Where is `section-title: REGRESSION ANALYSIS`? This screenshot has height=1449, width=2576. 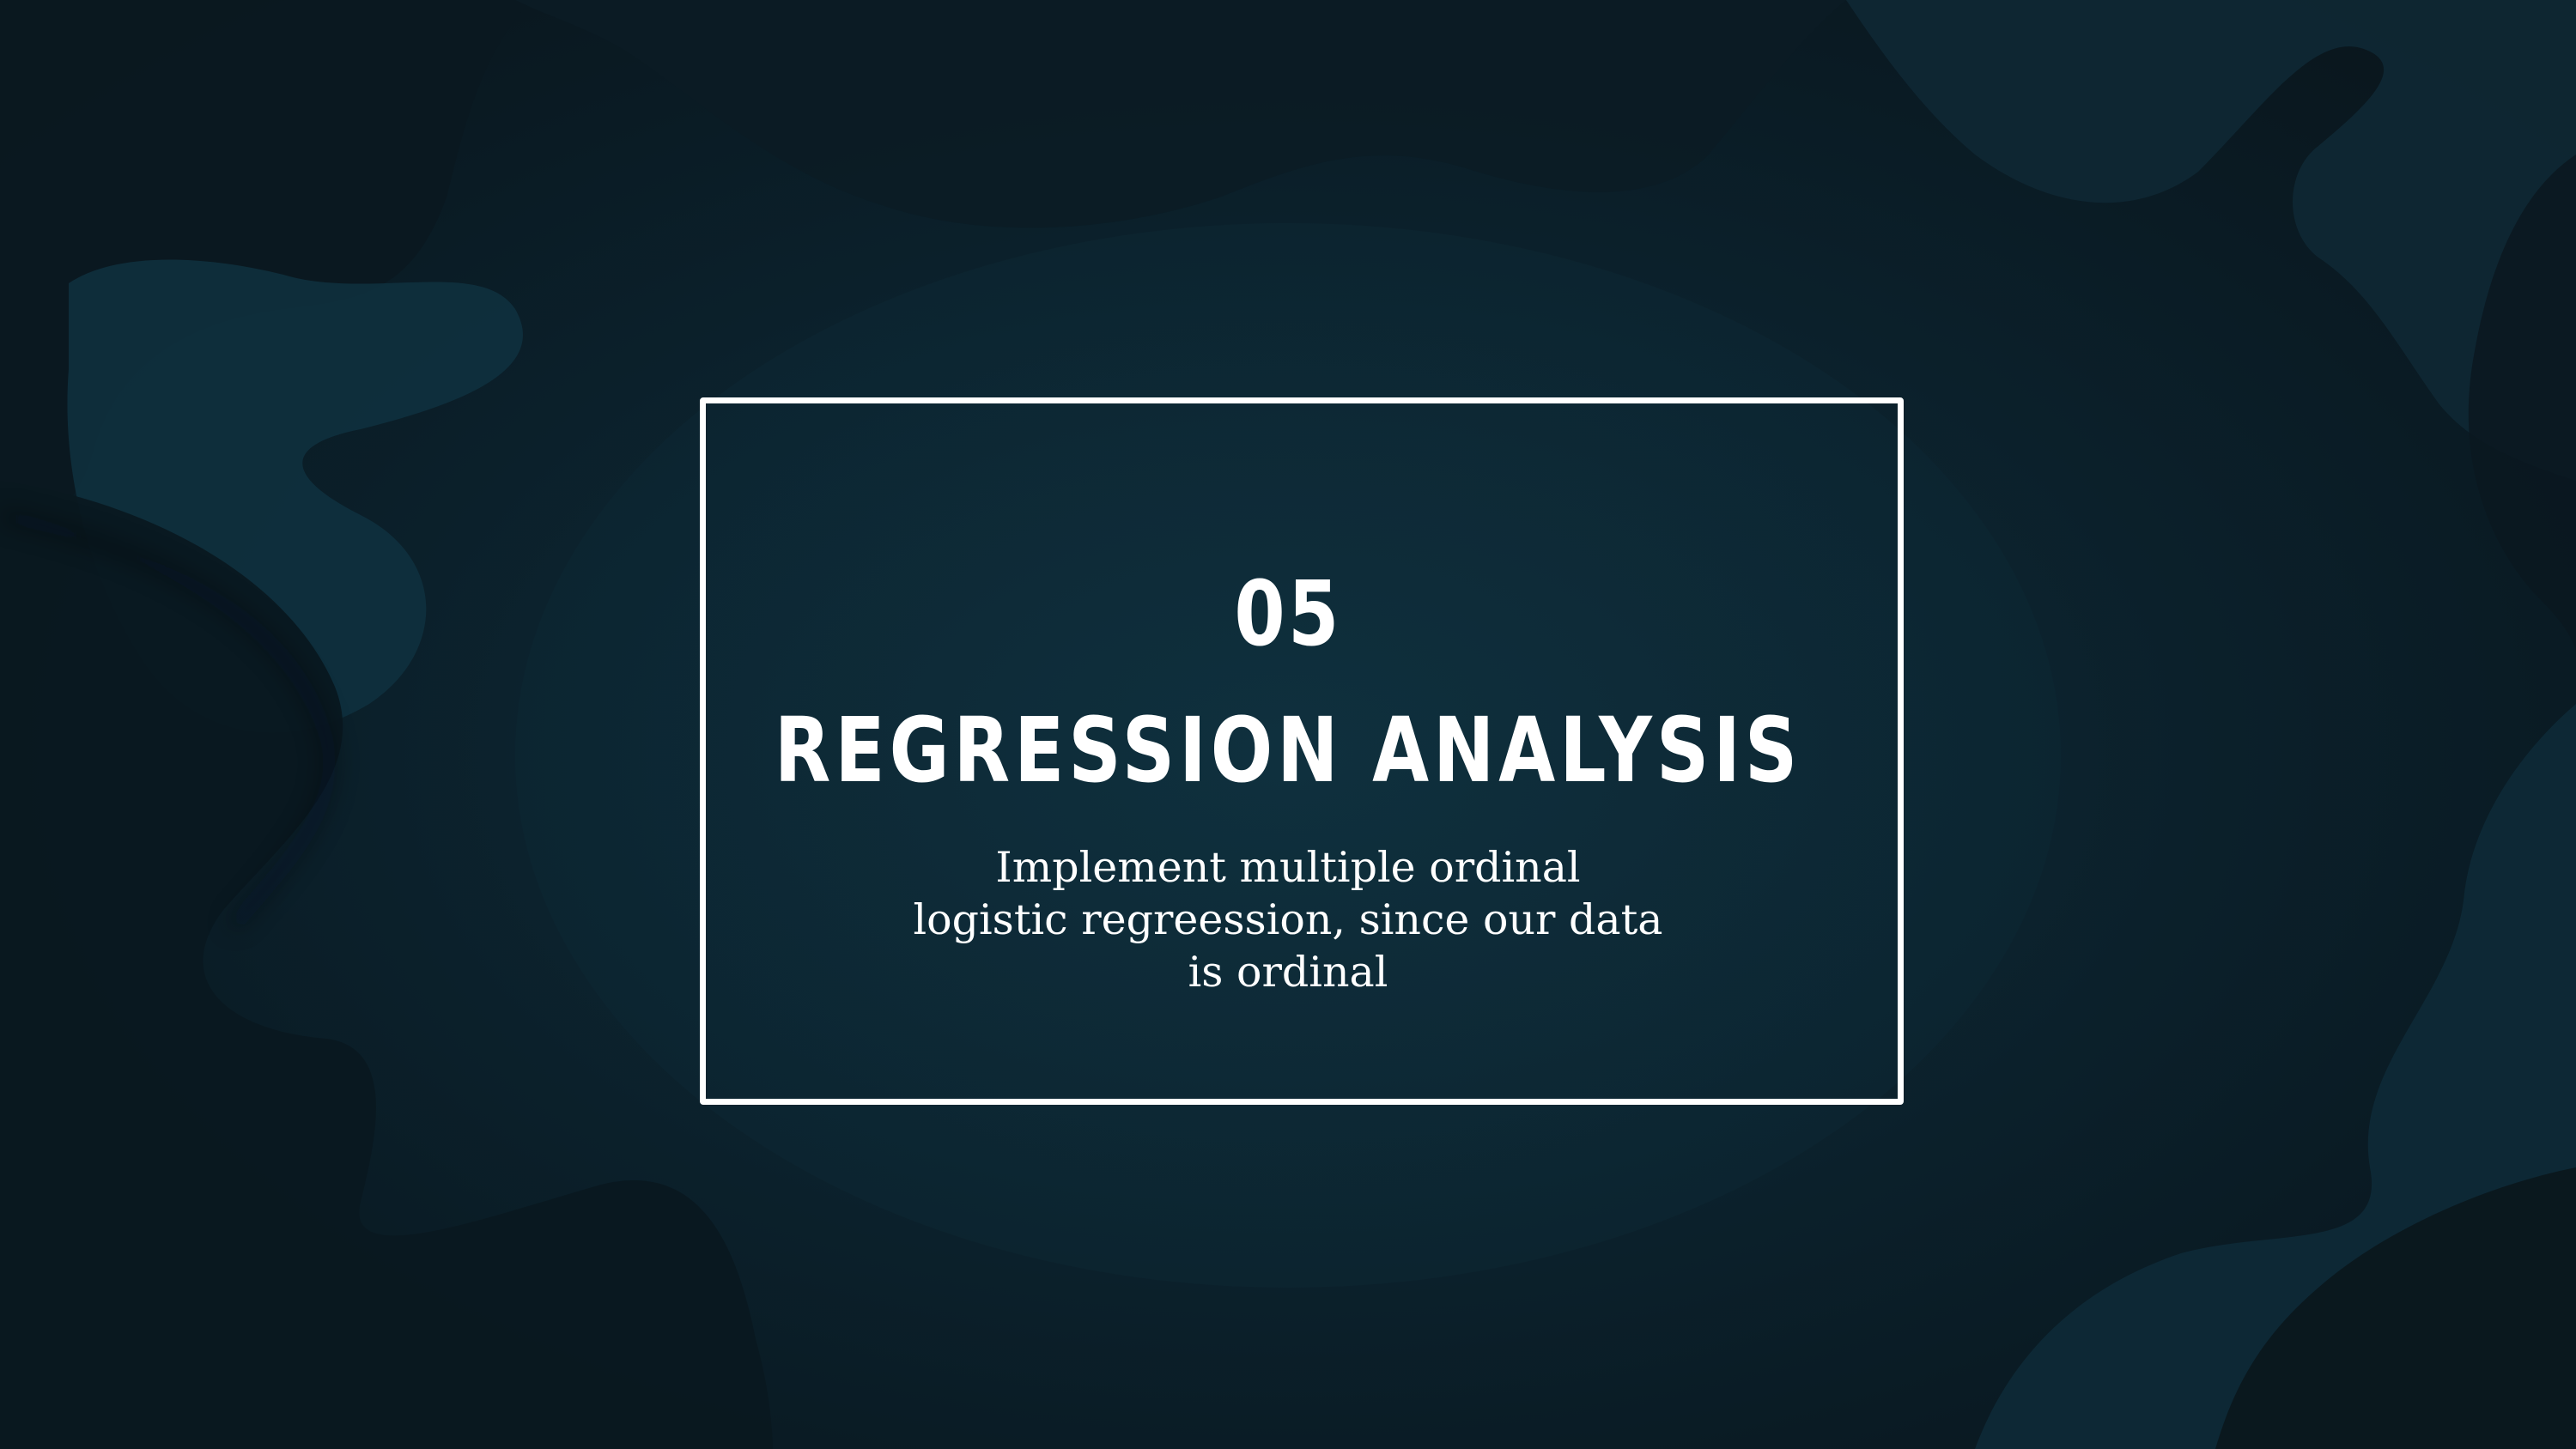 section-title: REGRESSION ANALYSIS is located at coordinates (1288, 750).